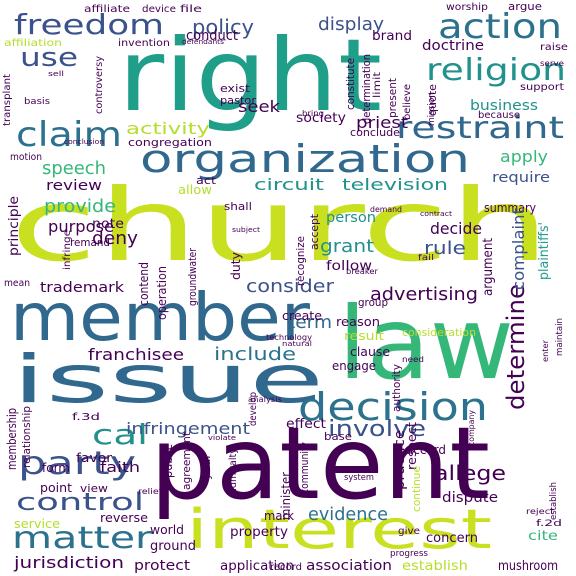  Describe the element at coordinates (186, 460) in the screenshot. I see `word-agreement: agreement` at that location.